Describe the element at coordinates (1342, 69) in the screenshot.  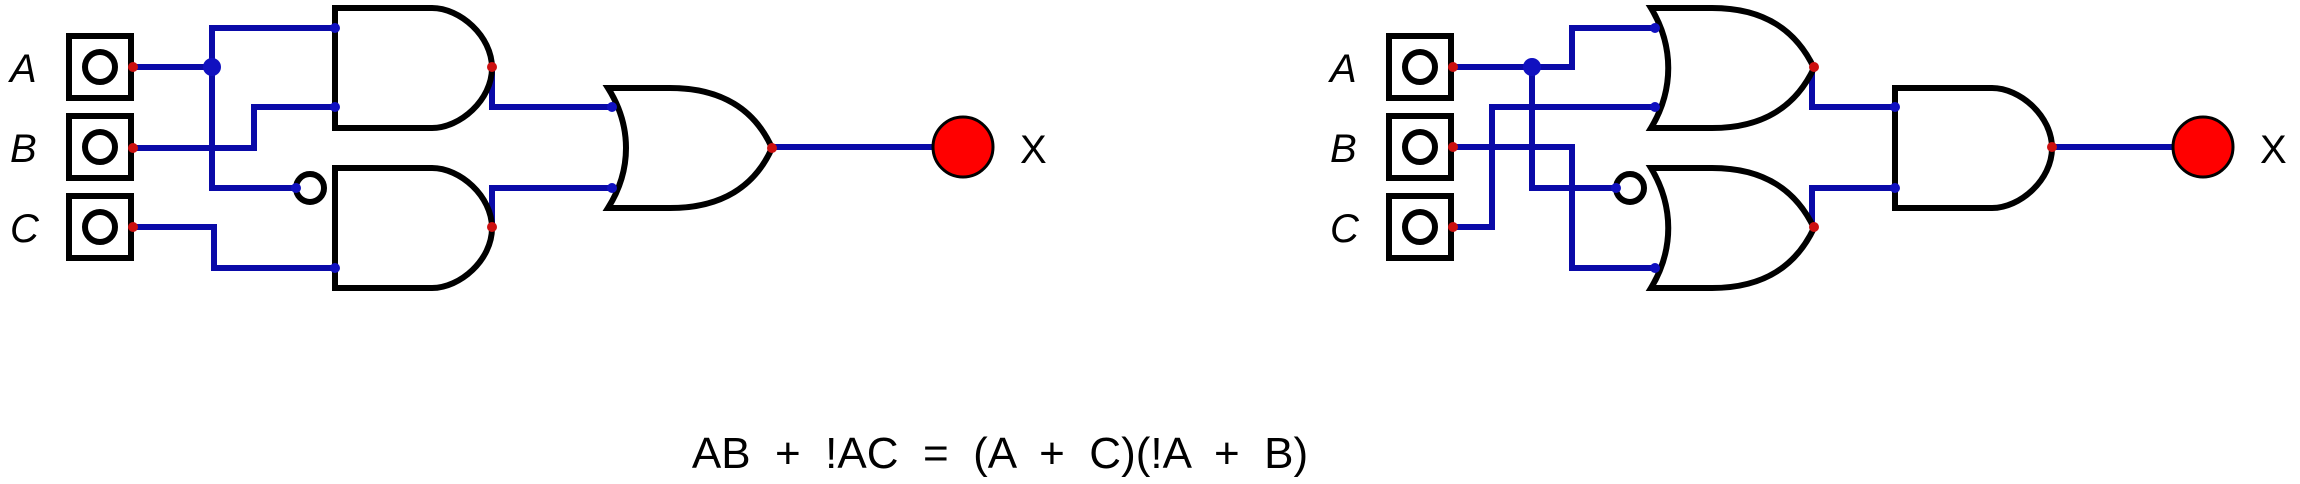
I see `input-label-a-right: A` at that location.